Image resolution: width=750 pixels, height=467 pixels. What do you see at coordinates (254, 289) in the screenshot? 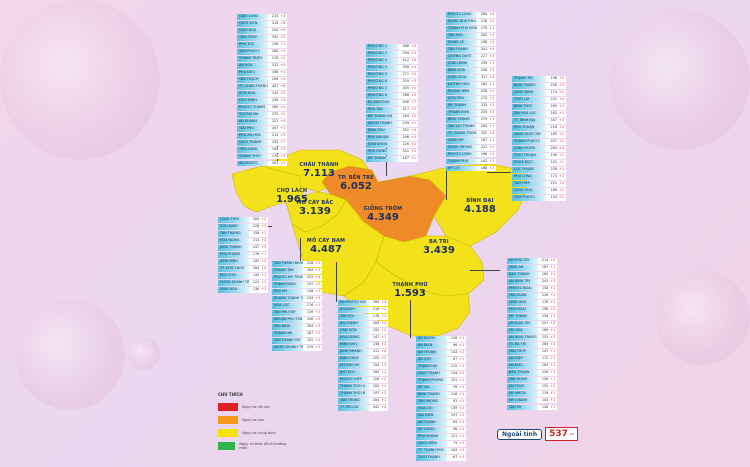
I see `ward-cases: 138` at bounding box center [254, 289].